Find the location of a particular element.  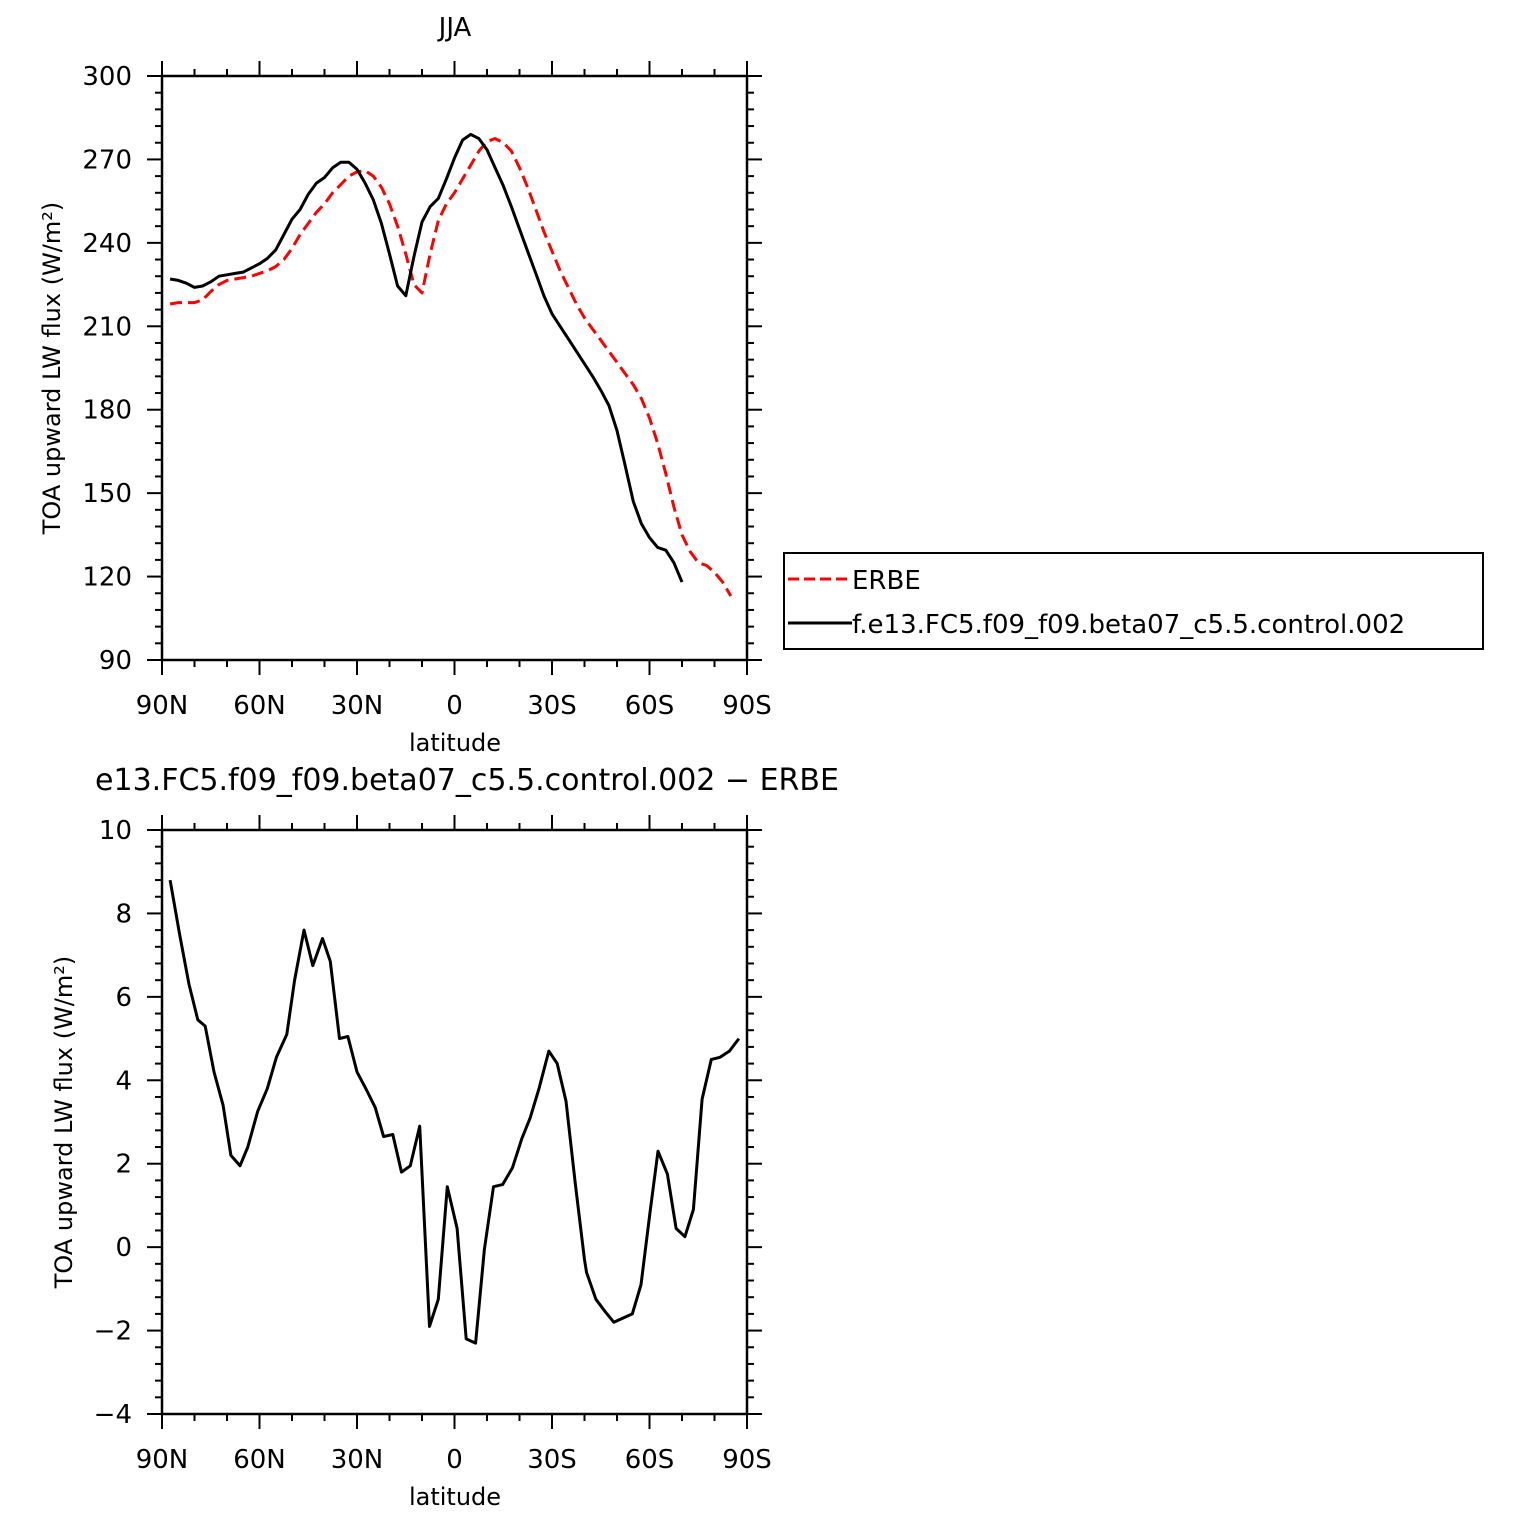

top-x-tick-label: 90N is located at coordinates (162, 706).